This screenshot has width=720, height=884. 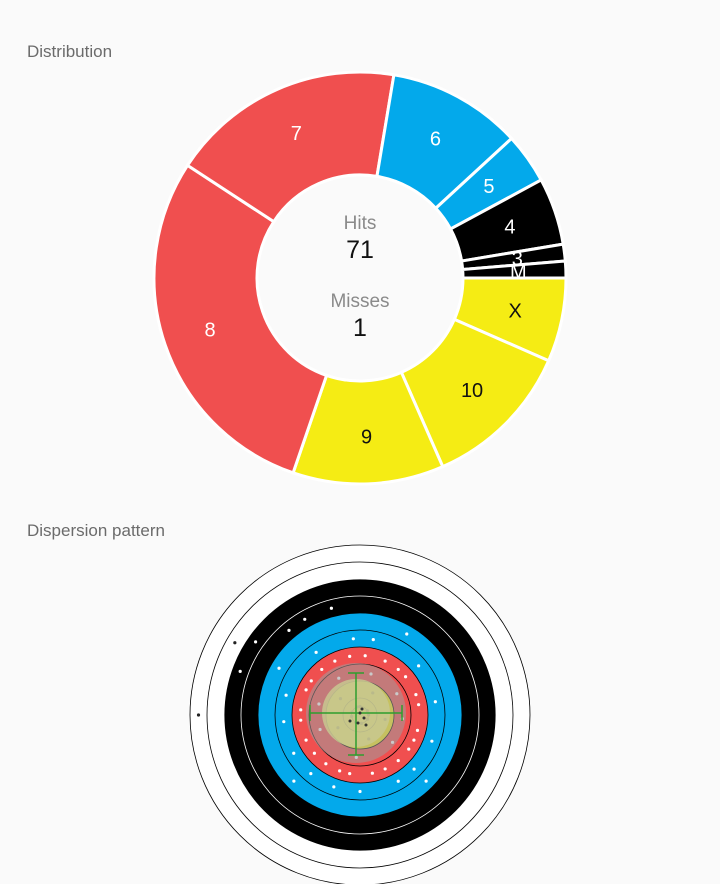 What do you see at coordinates (360, 328) in the screenshot?
I see `misses-value: 1` at bounding box center [360, 328].